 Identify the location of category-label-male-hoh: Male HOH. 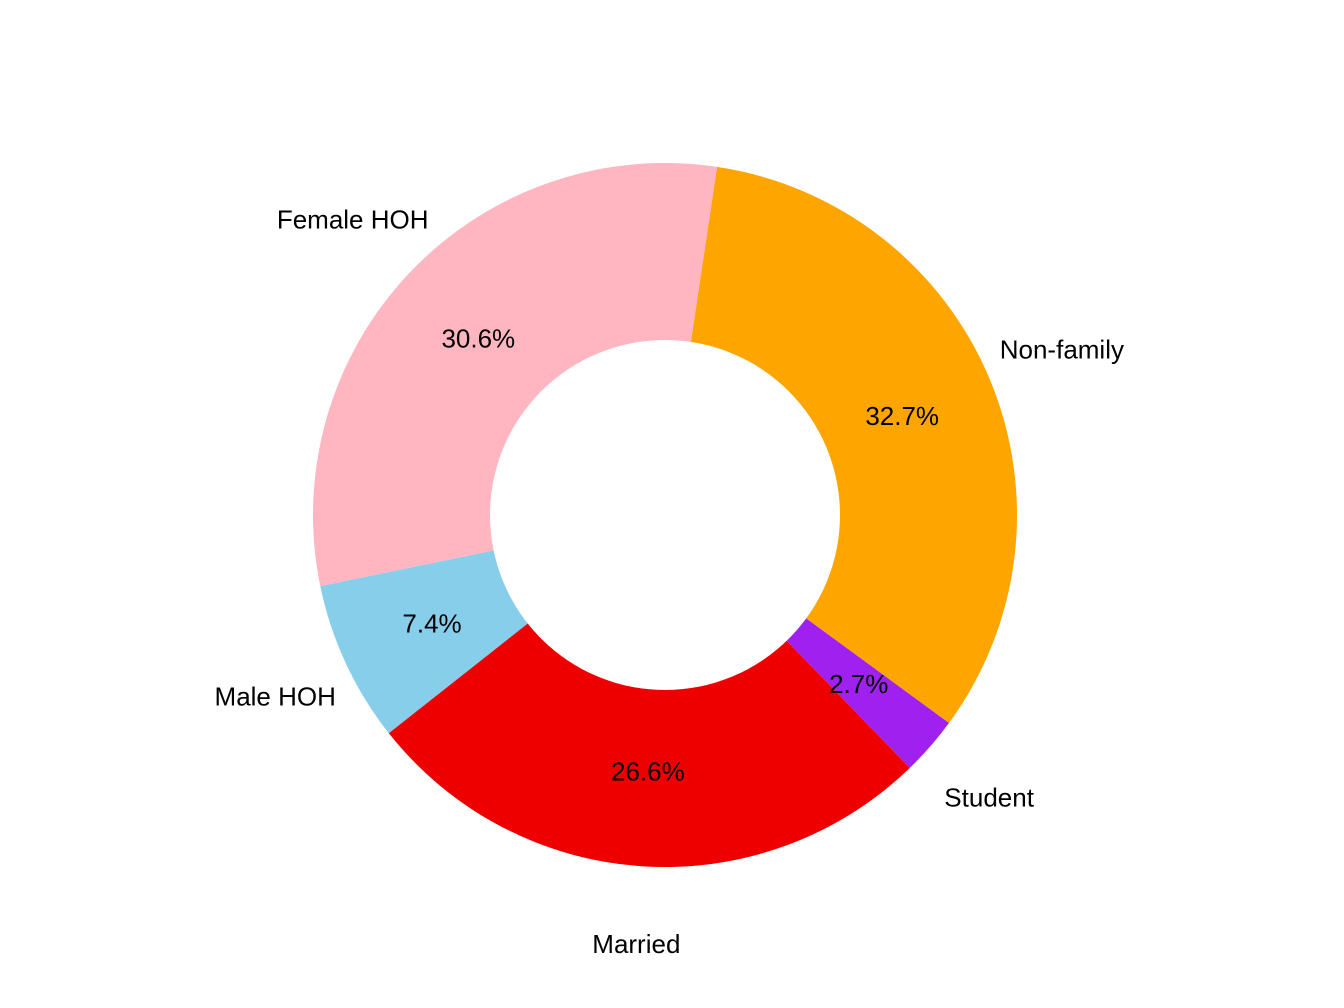
(275, 697).